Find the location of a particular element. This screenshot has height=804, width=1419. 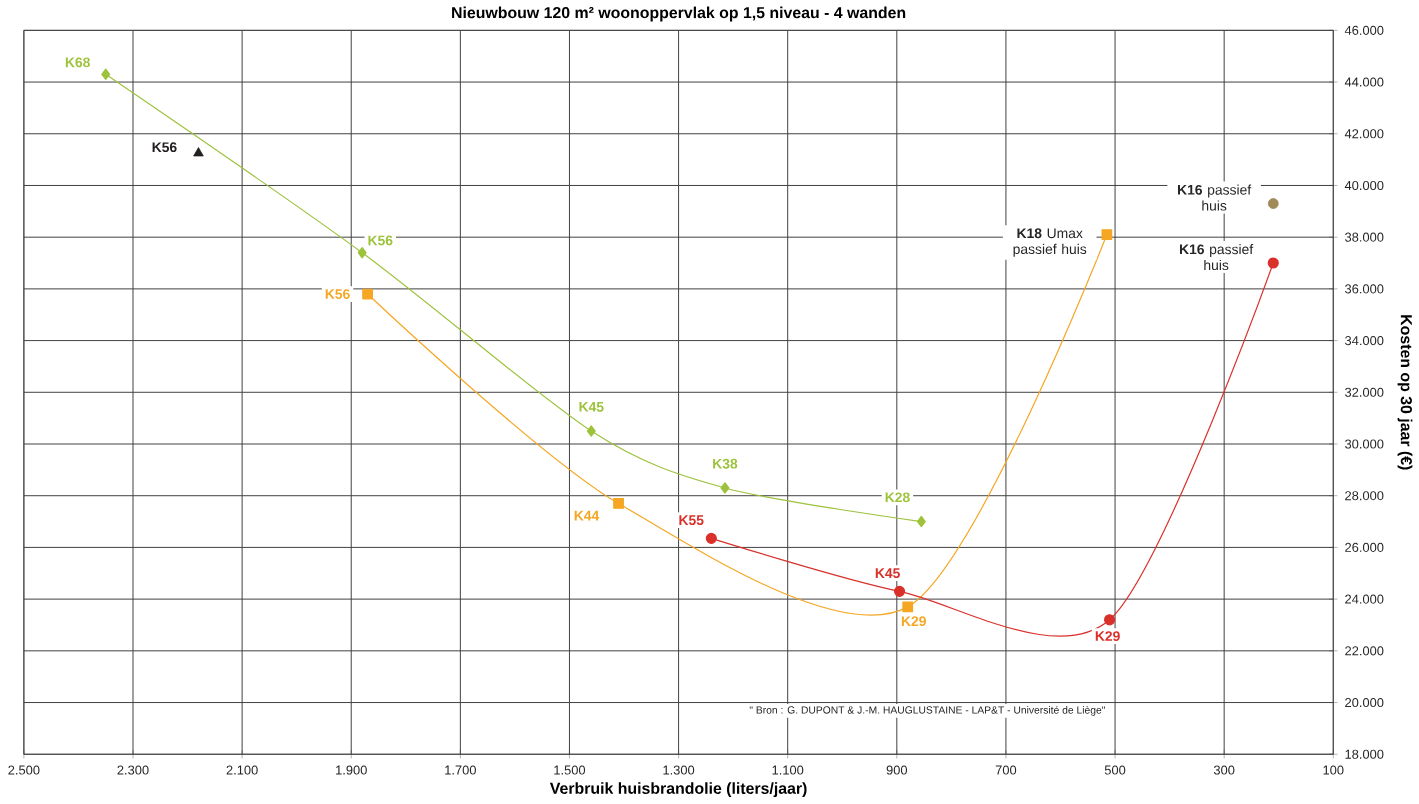

x-tick-label: 1.300 is located at coordinates (679, 770).